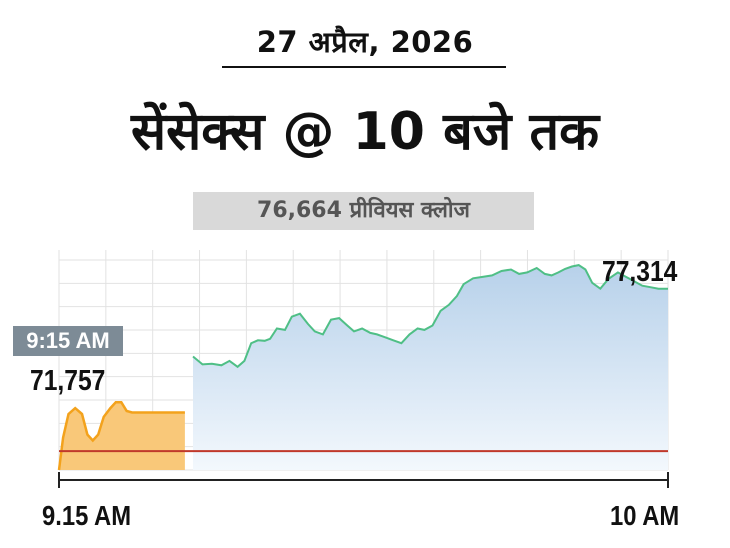 The image size is (730, 548). What do you see at coordinates (365, 42) in the screenshot?
I see `date-heading: 27 अप्रैल, 2026` at bounding box center [365, 42].